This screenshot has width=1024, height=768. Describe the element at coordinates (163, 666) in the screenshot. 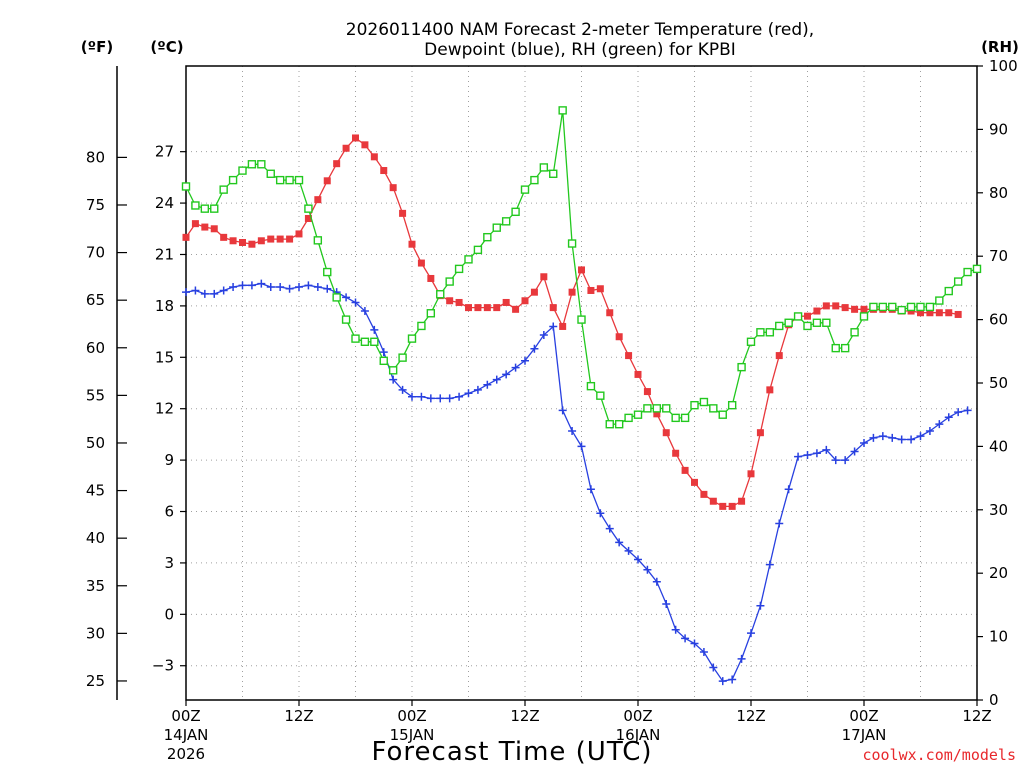

I see `celsius-tick-label: −3` at that location.